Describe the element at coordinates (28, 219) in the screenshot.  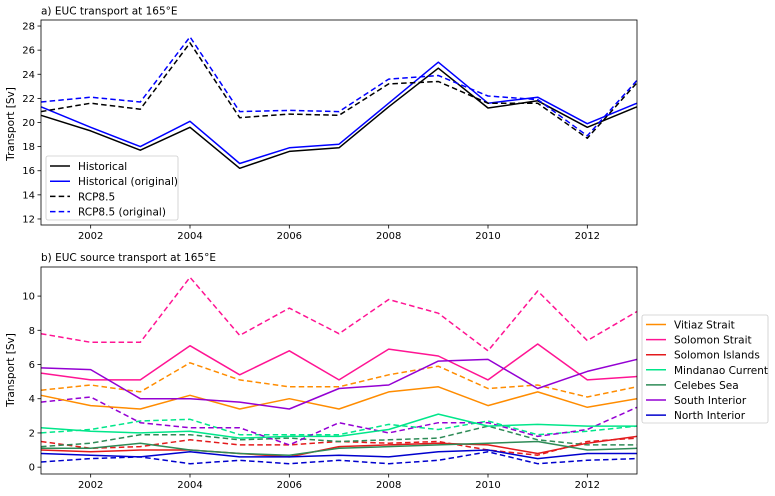
I see `panel-a-y-tick-label: 12` at that location.